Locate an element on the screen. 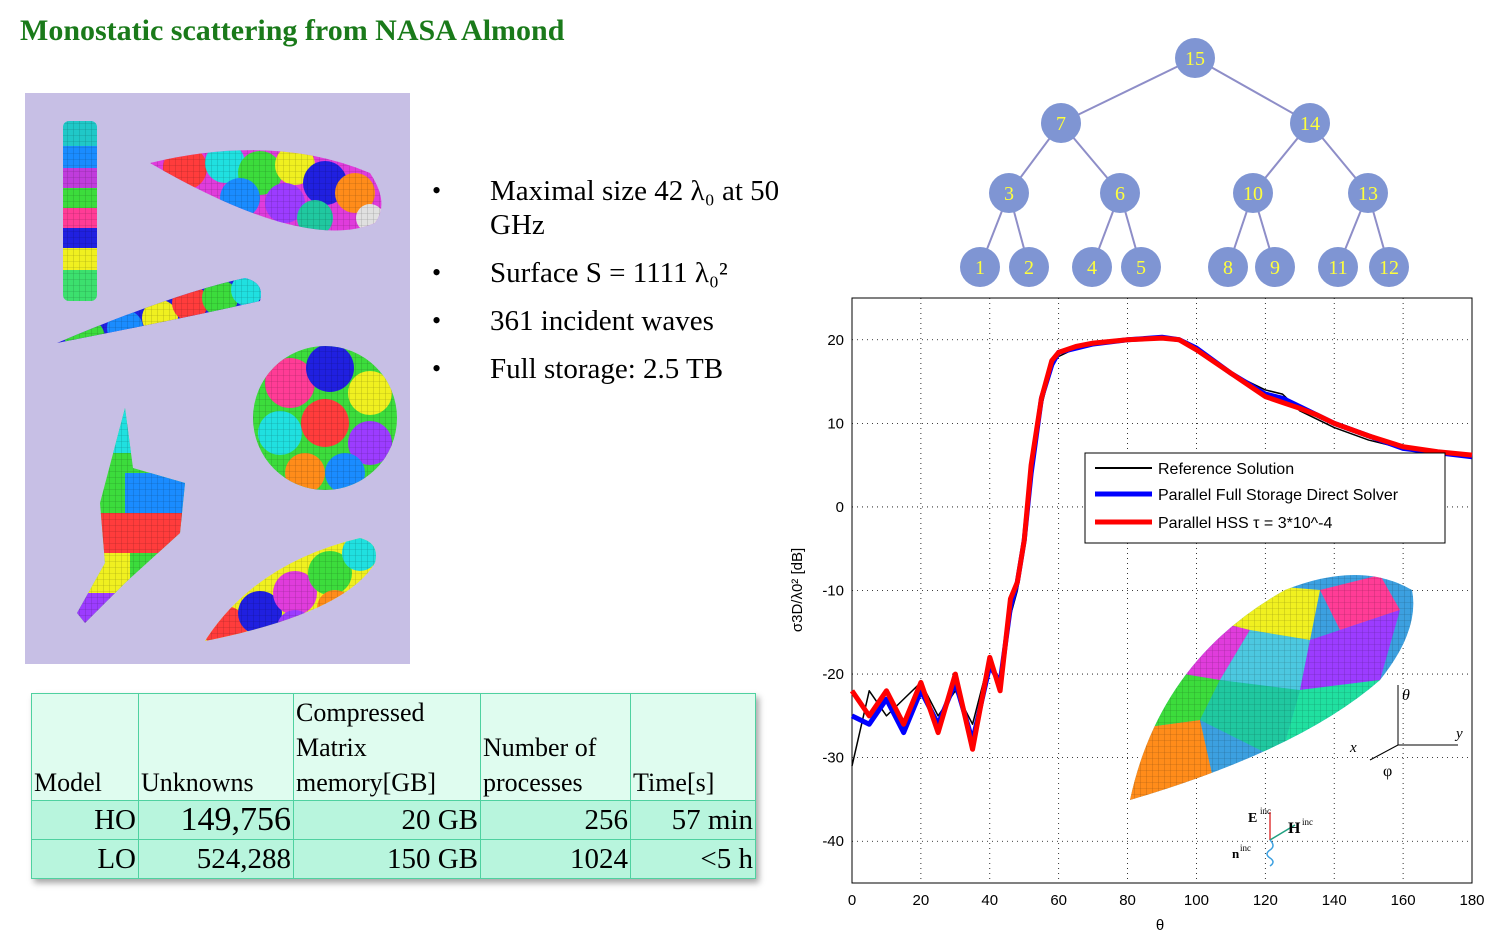  tree-node-label: 4 is located at coordinates (1092, 268).